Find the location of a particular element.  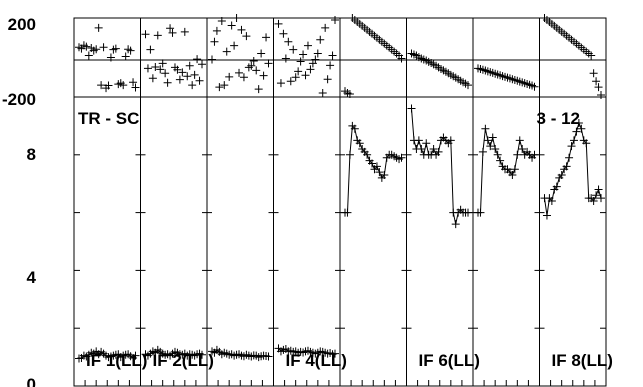

panel-label: IF 2(LL) is located at coordinates (183, 360).